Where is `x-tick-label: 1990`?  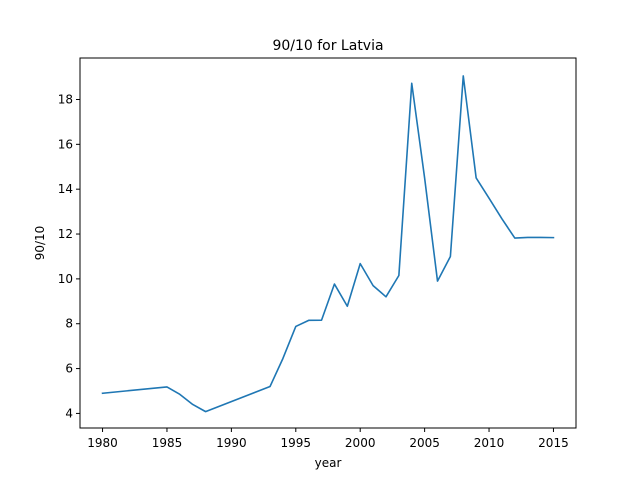 x-tick-label: 1990 is located at coordinates (231, 443).